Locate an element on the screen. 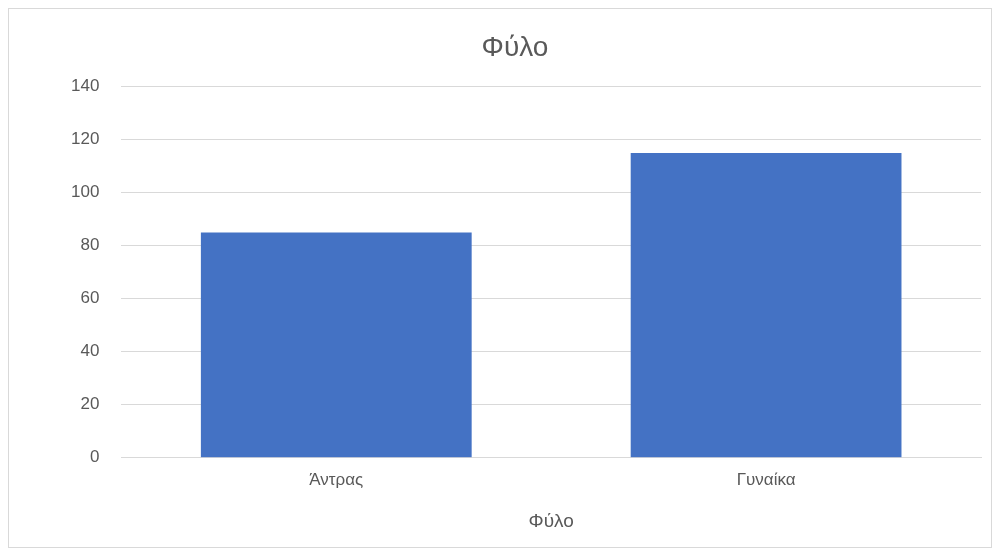 The height and width of the screenshot is (558, 1002). x-axis-title: Φύλο is located at coordinates (551, 520).